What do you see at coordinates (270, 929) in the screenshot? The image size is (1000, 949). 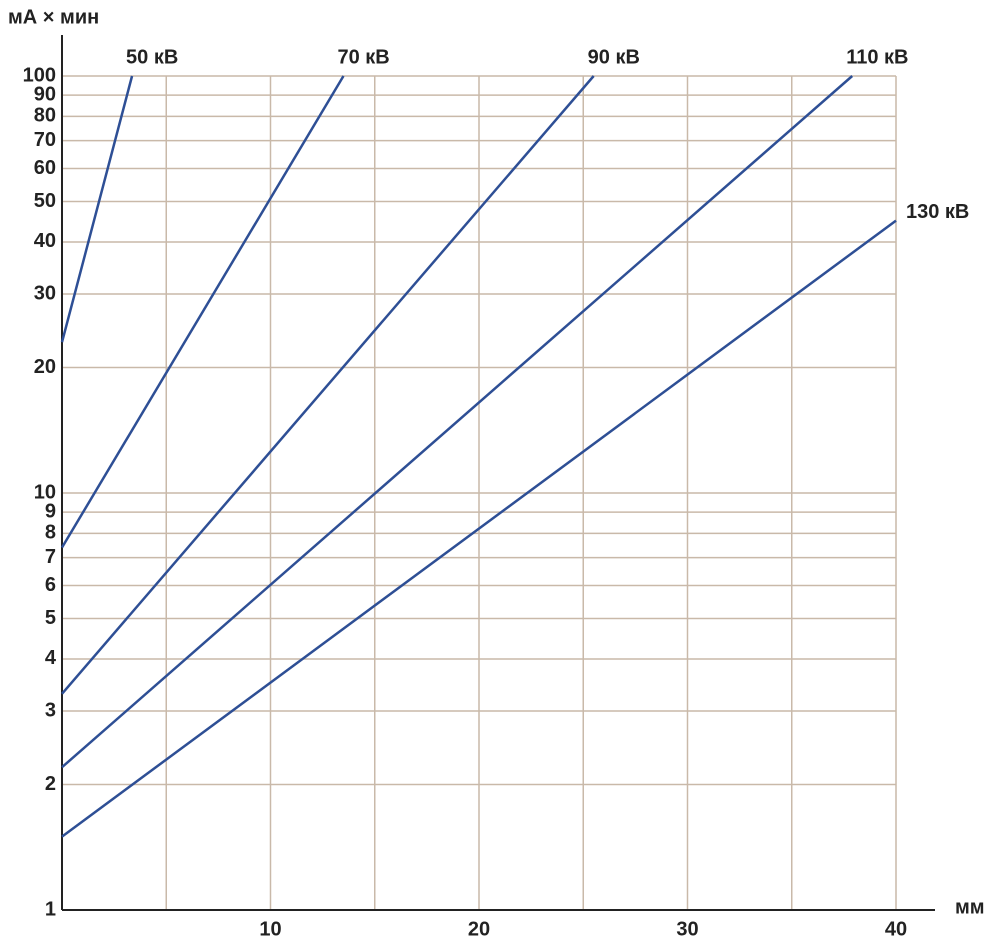 I see `x-tick-label: 10` at bounding box center [270, 929].